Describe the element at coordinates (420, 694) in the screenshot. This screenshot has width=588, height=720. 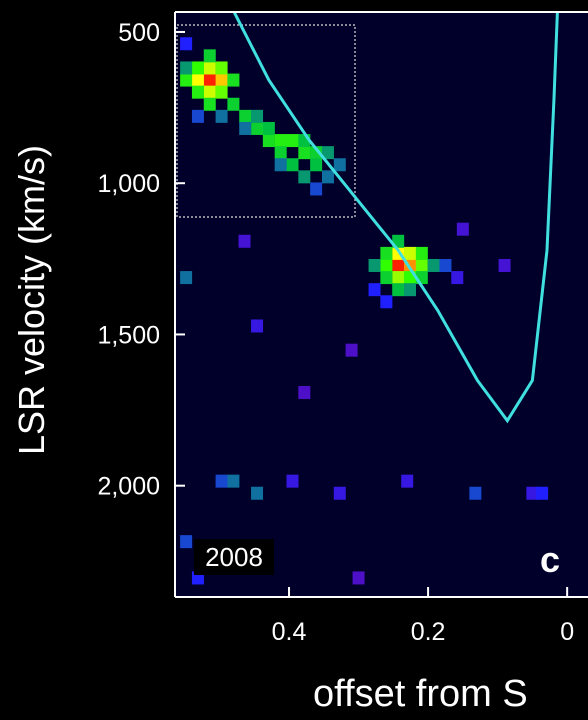
I see `x-axis-label: offset from S` at that location.